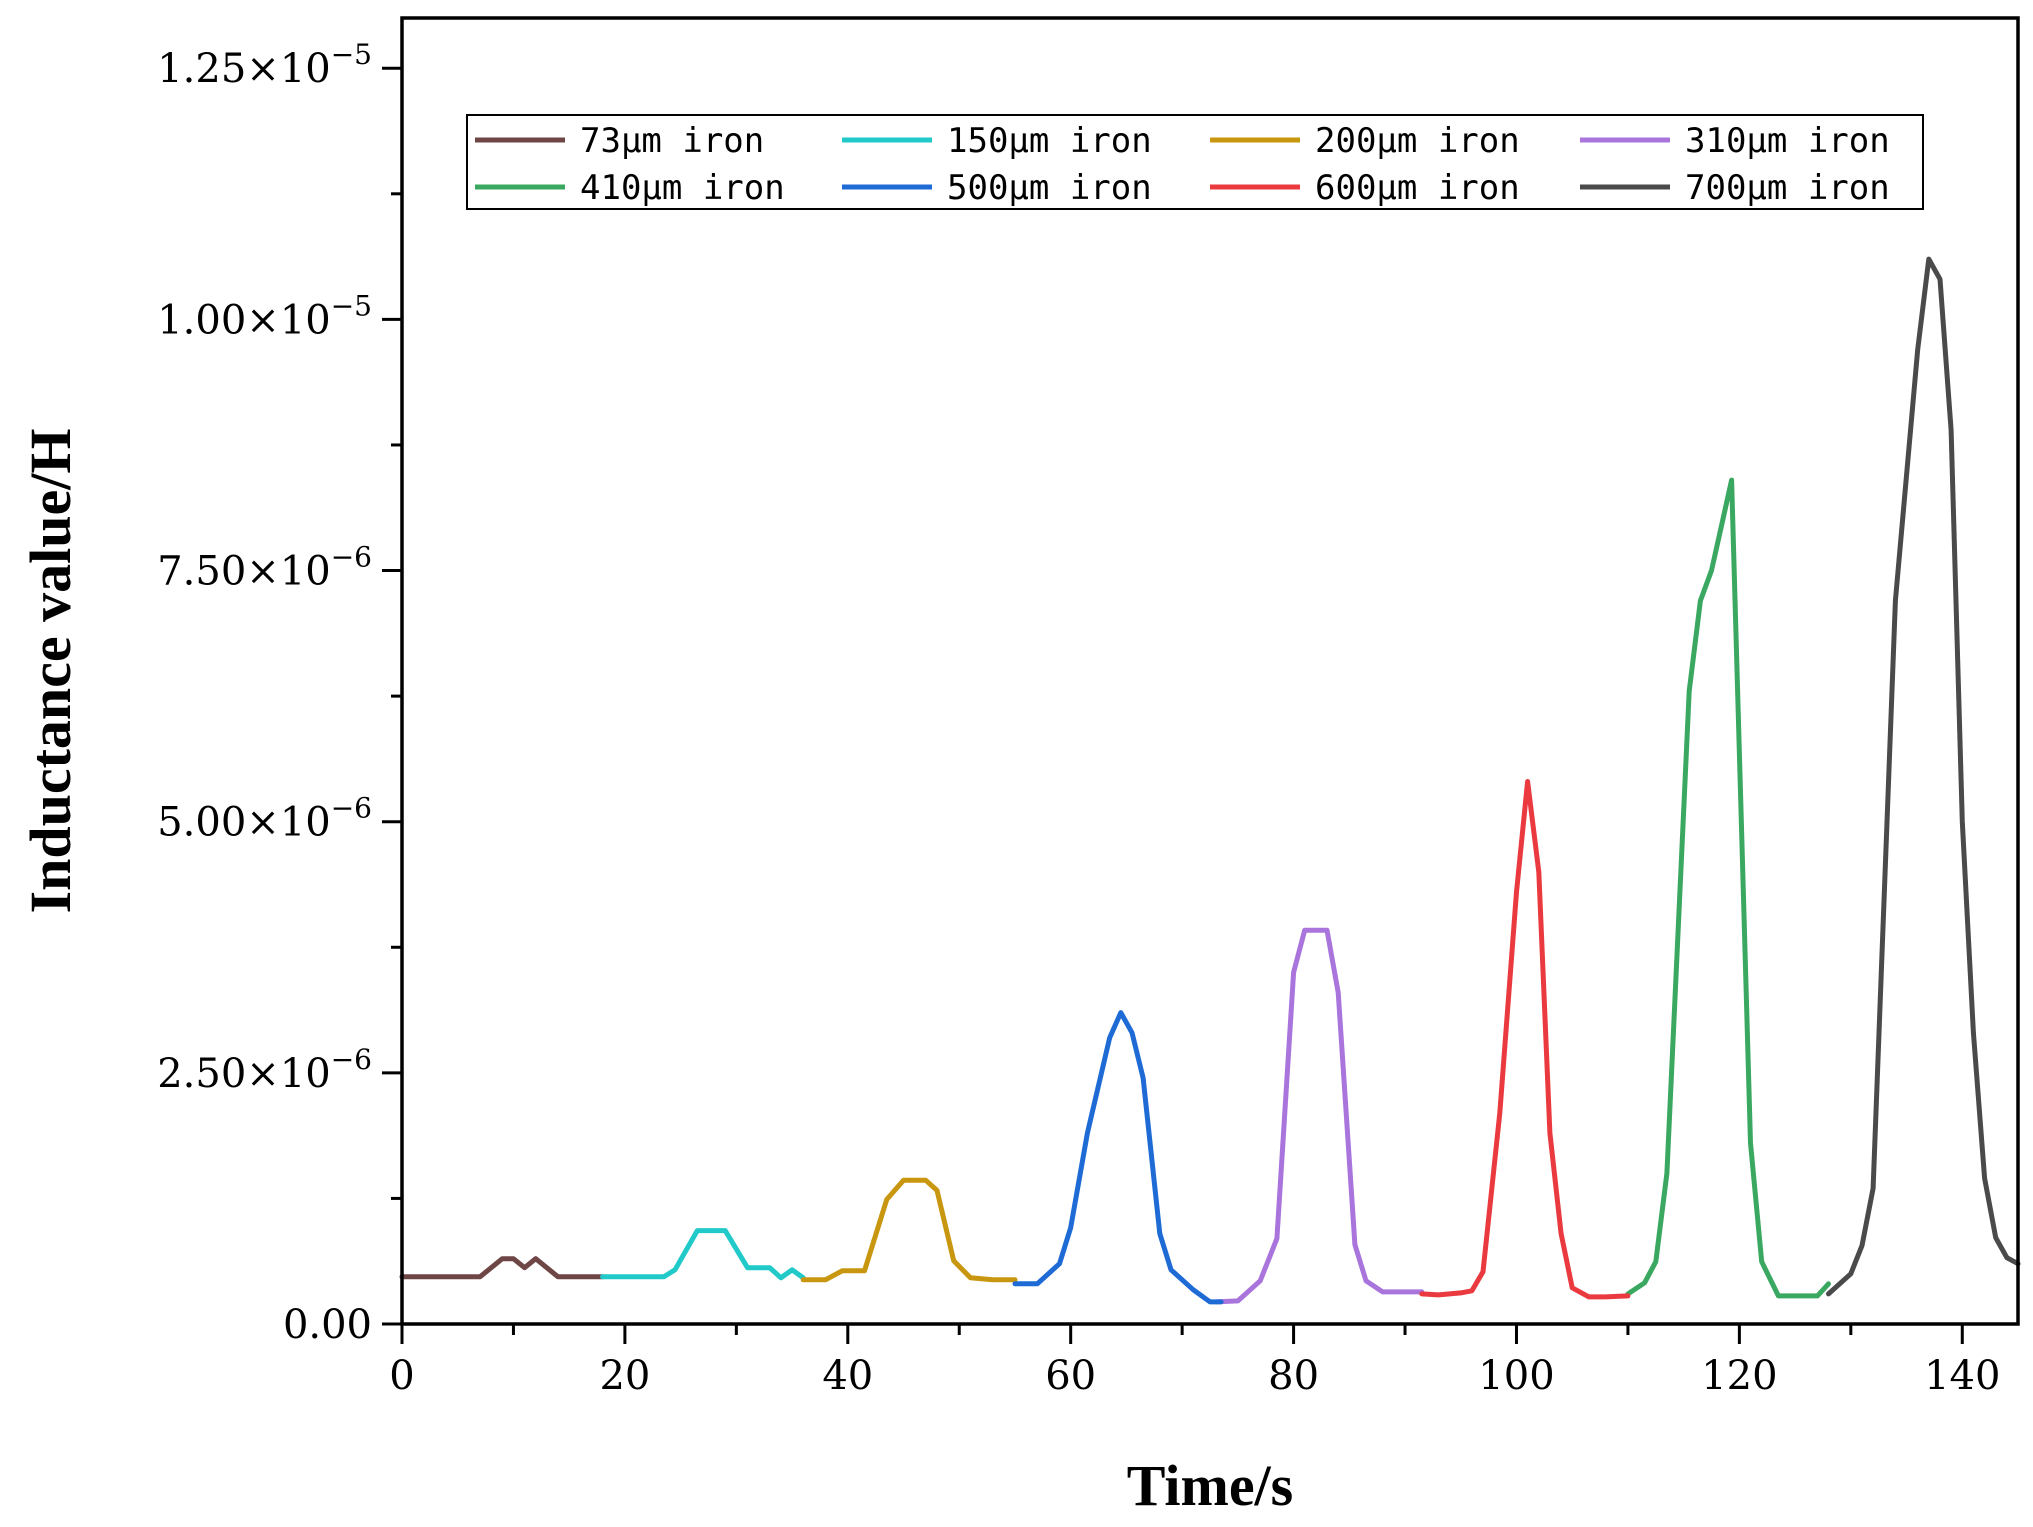 The height and width of the screenshot is (1527, 2033). I want to click on x-tick-label: 140, so click(1962, 1376).